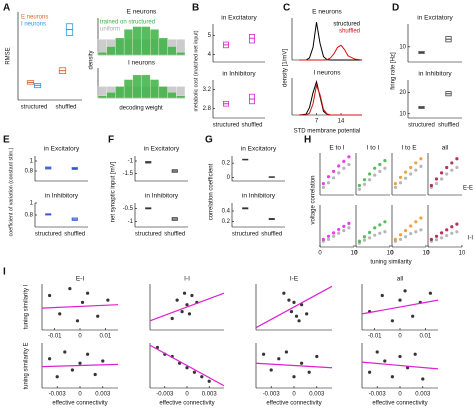 The image size is (474, 409). I want to click on panel-title: in Inhibitory, so click(259, 196).